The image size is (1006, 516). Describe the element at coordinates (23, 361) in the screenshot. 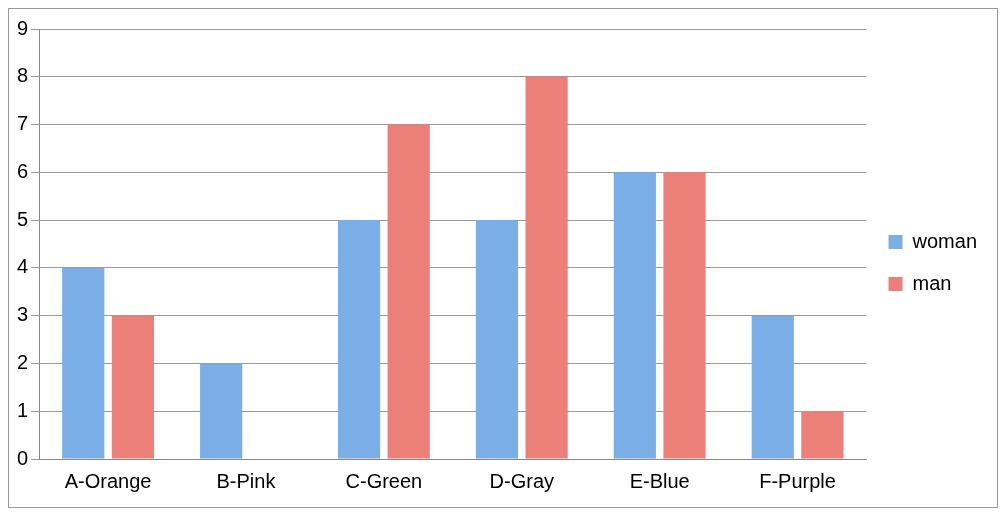

I see `y-tick-label: 2` at that location.